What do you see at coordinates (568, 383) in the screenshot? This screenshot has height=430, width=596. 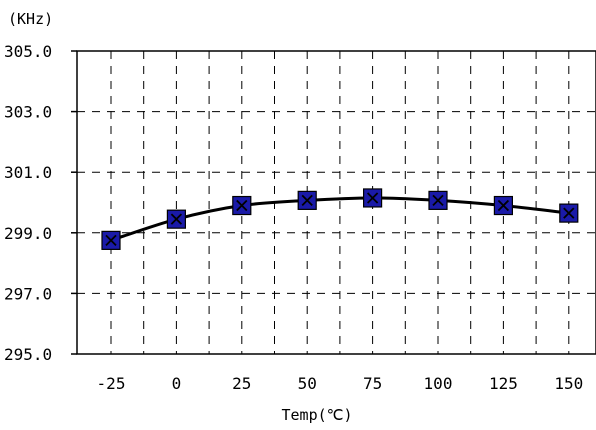 I see `x-tick-label: 150` at bounding box center [568, 383].